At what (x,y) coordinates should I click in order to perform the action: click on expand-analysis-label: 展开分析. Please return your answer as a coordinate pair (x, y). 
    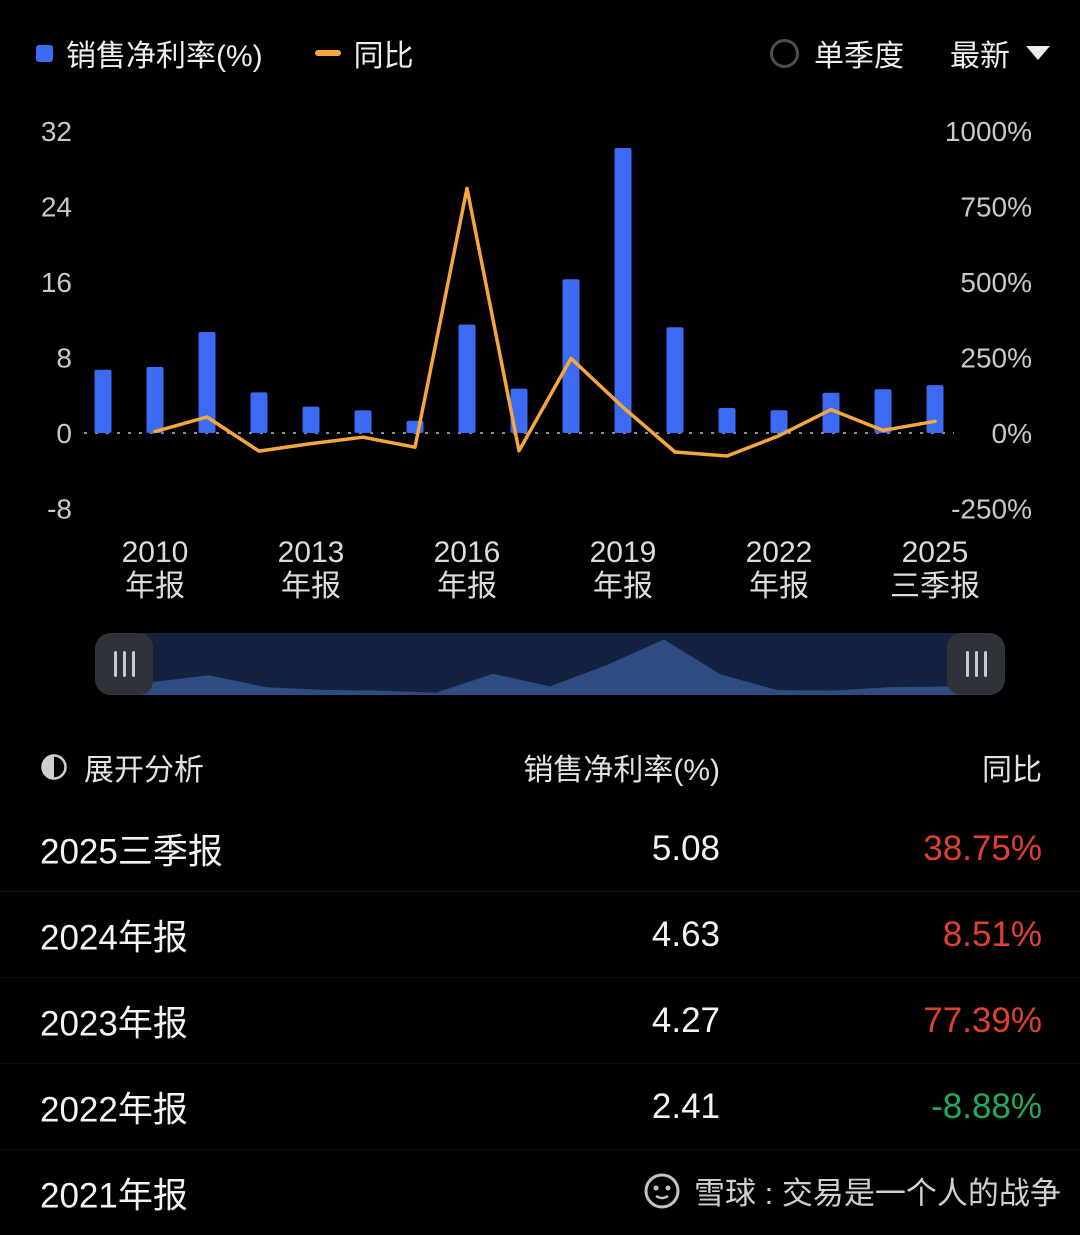
    Looking at the image, I should click on (144, 770).